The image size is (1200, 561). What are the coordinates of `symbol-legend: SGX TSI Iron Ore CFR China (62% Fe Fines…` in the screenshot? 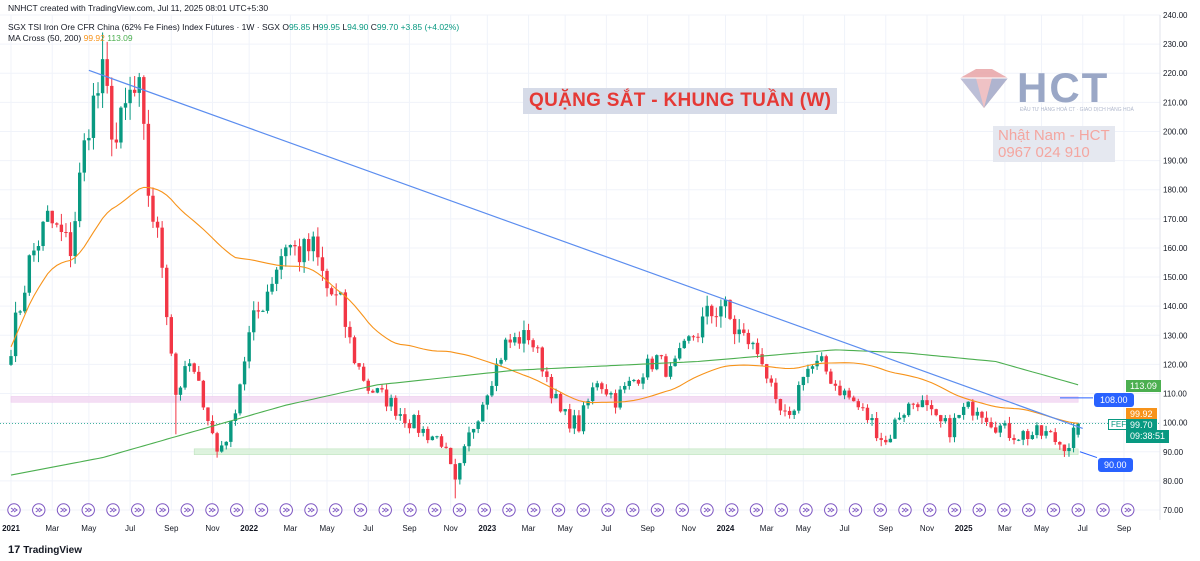 It's located at (233, 27).